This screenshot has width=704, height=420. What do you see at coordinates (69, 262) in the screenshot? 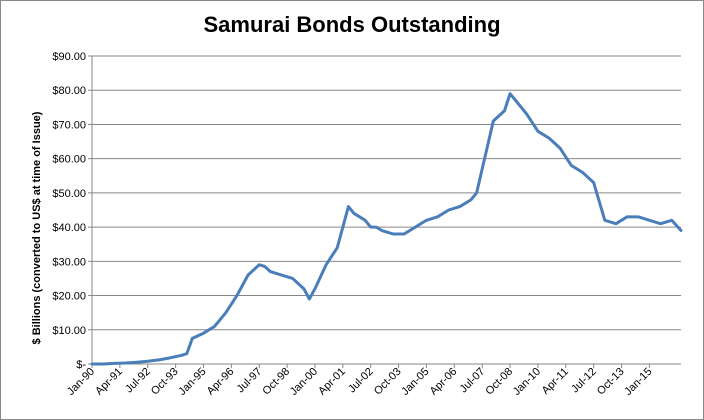
I see `y-tick-label: $30.00` at bounding box center [69, 262].